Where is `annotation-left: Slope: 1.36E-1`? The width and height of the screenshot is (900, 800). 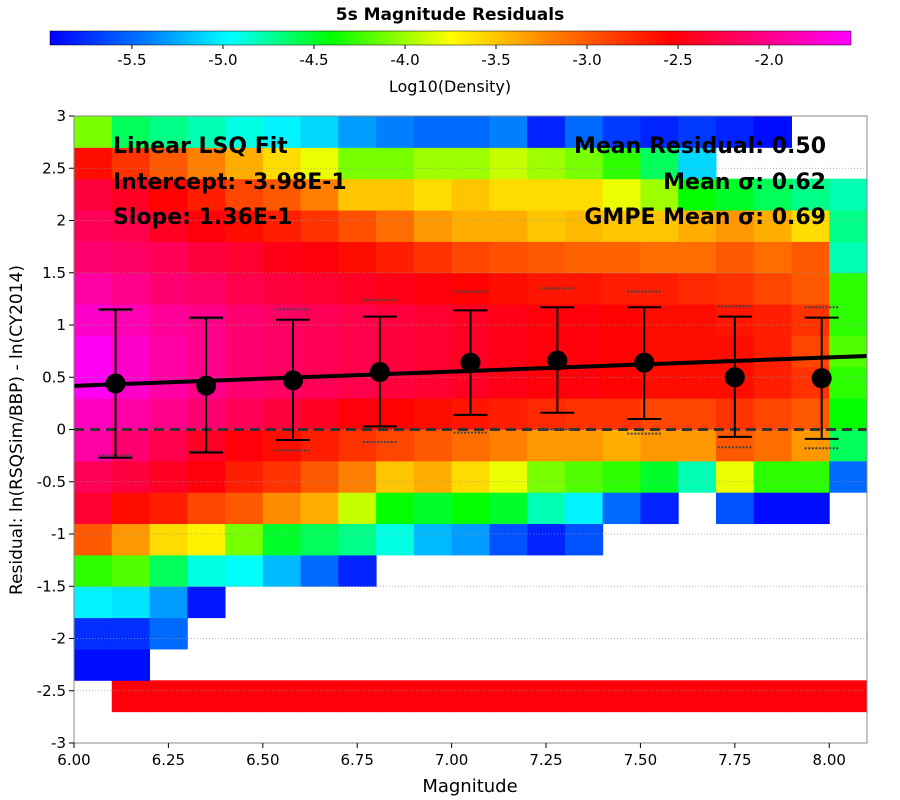 annotation-left: Slope: 1.36E-1 is located at coordinates (202, 217).